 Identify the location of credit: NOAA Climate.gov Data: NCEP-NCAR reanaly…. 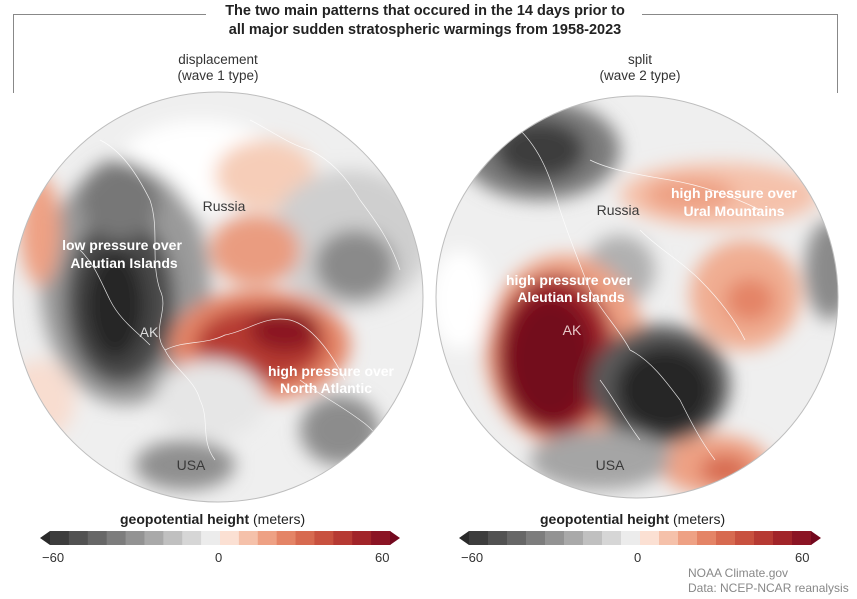
(768, 581).